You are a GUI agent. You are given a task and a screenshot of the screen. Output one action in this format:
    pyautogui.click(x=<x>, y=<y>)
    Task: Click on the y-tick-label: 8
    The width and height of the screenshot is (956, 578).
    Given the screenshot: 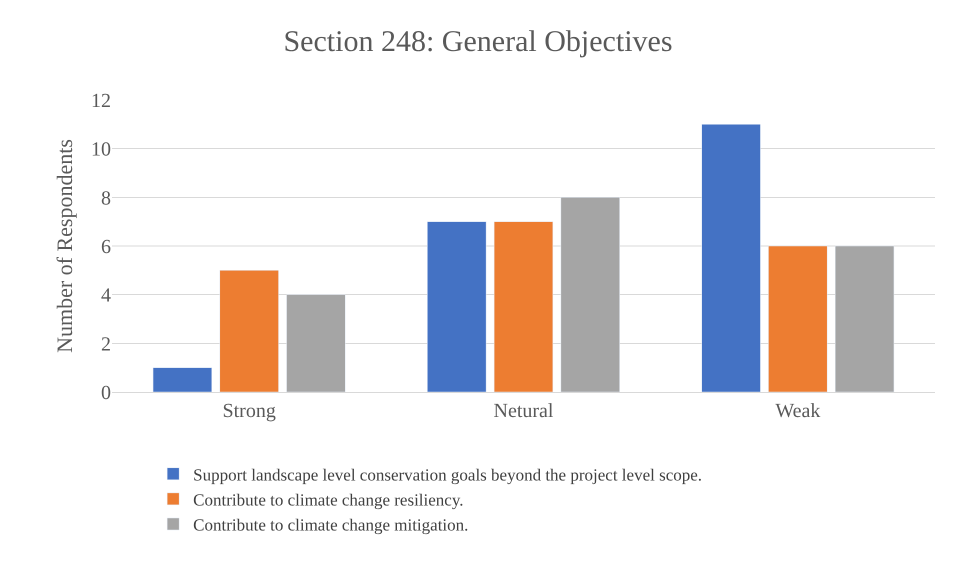 What is the action you would take?
    pyautogui.click(x=106, y=198)
    